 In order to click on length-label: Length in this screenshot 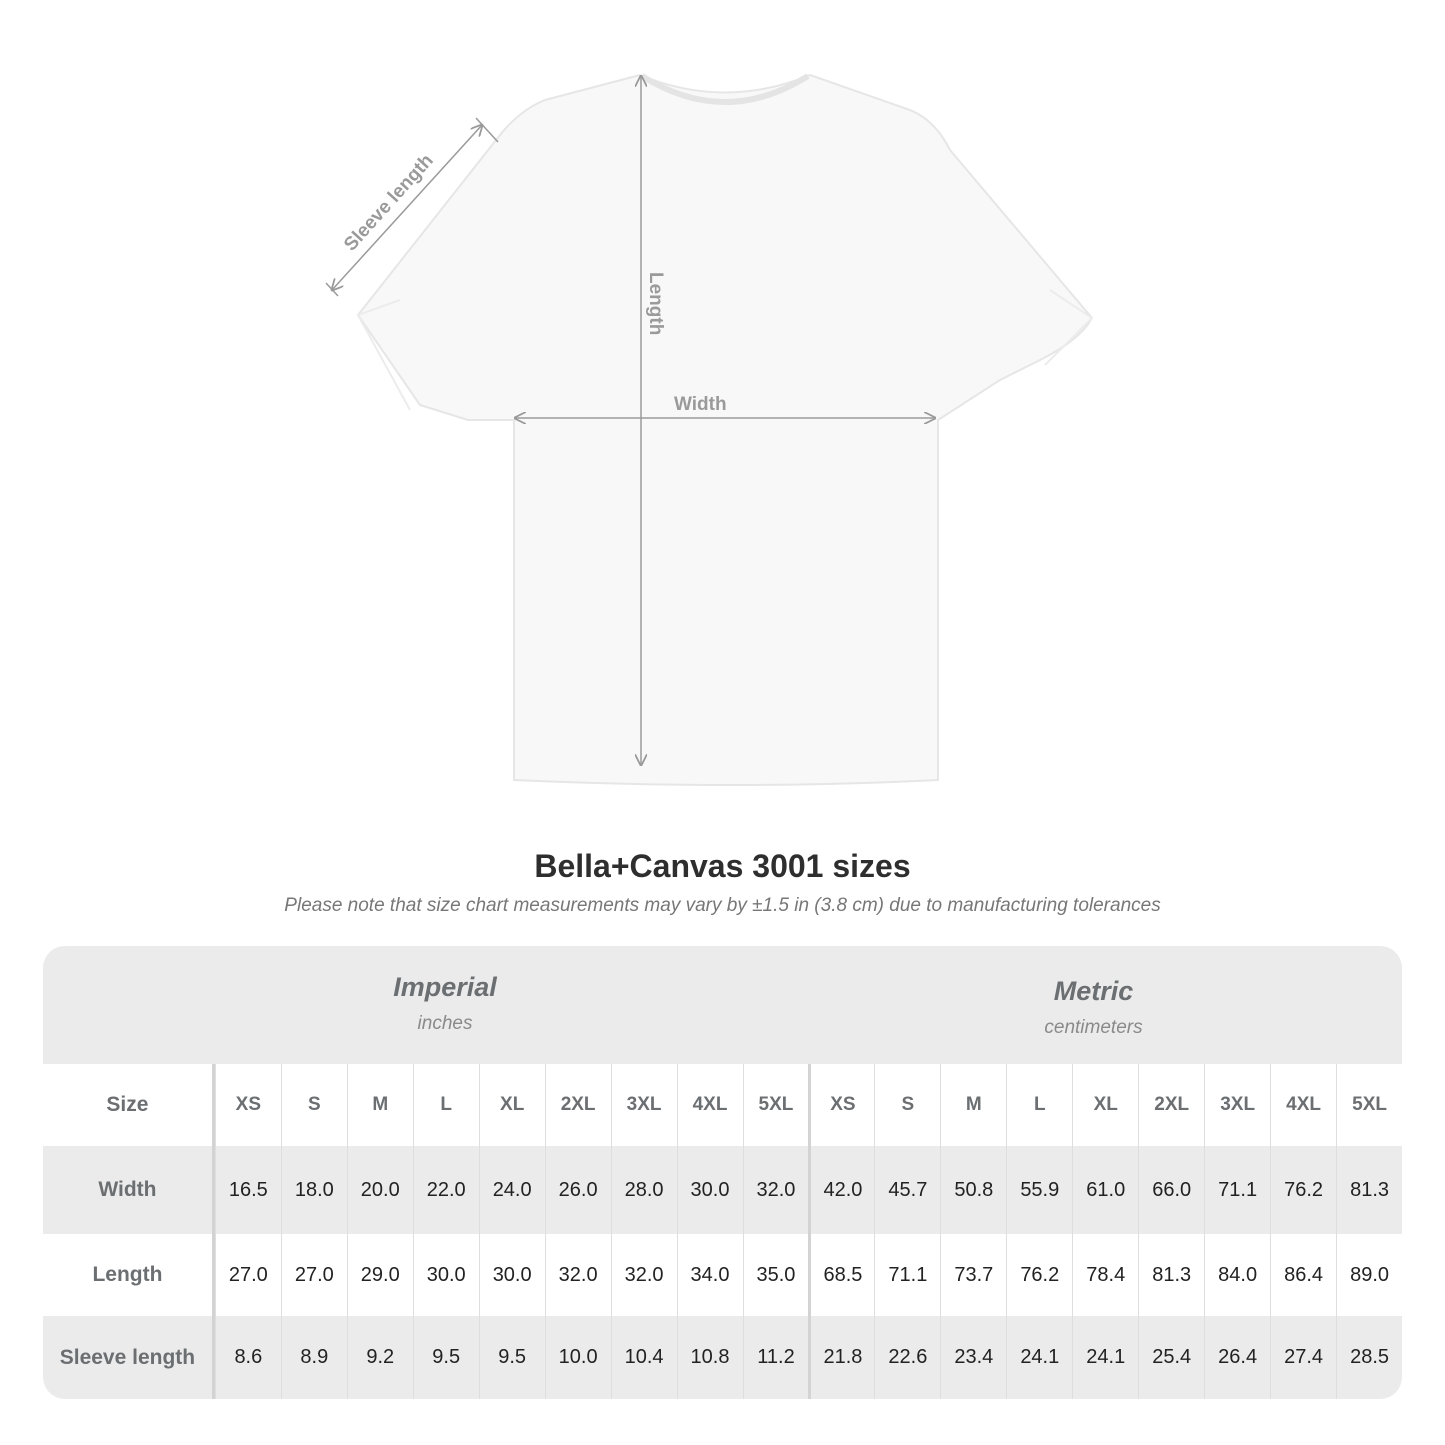, I will do `click(655, 303)`.